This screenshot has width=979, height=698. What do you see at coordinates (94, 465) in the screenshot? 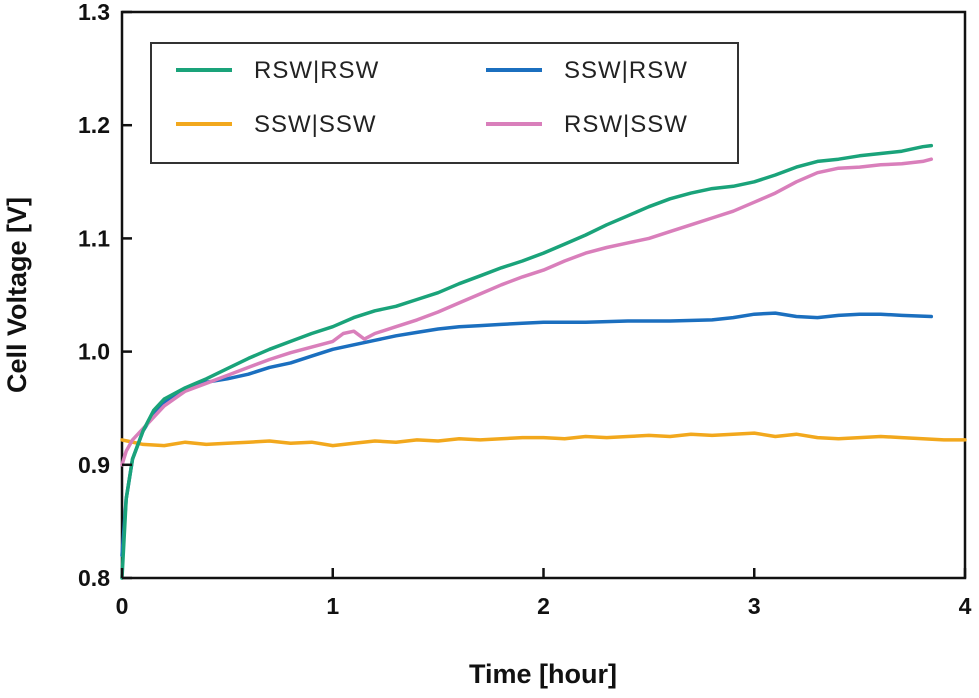
I see `y-tick-label: 0.9` at bounding box center [94, 465].